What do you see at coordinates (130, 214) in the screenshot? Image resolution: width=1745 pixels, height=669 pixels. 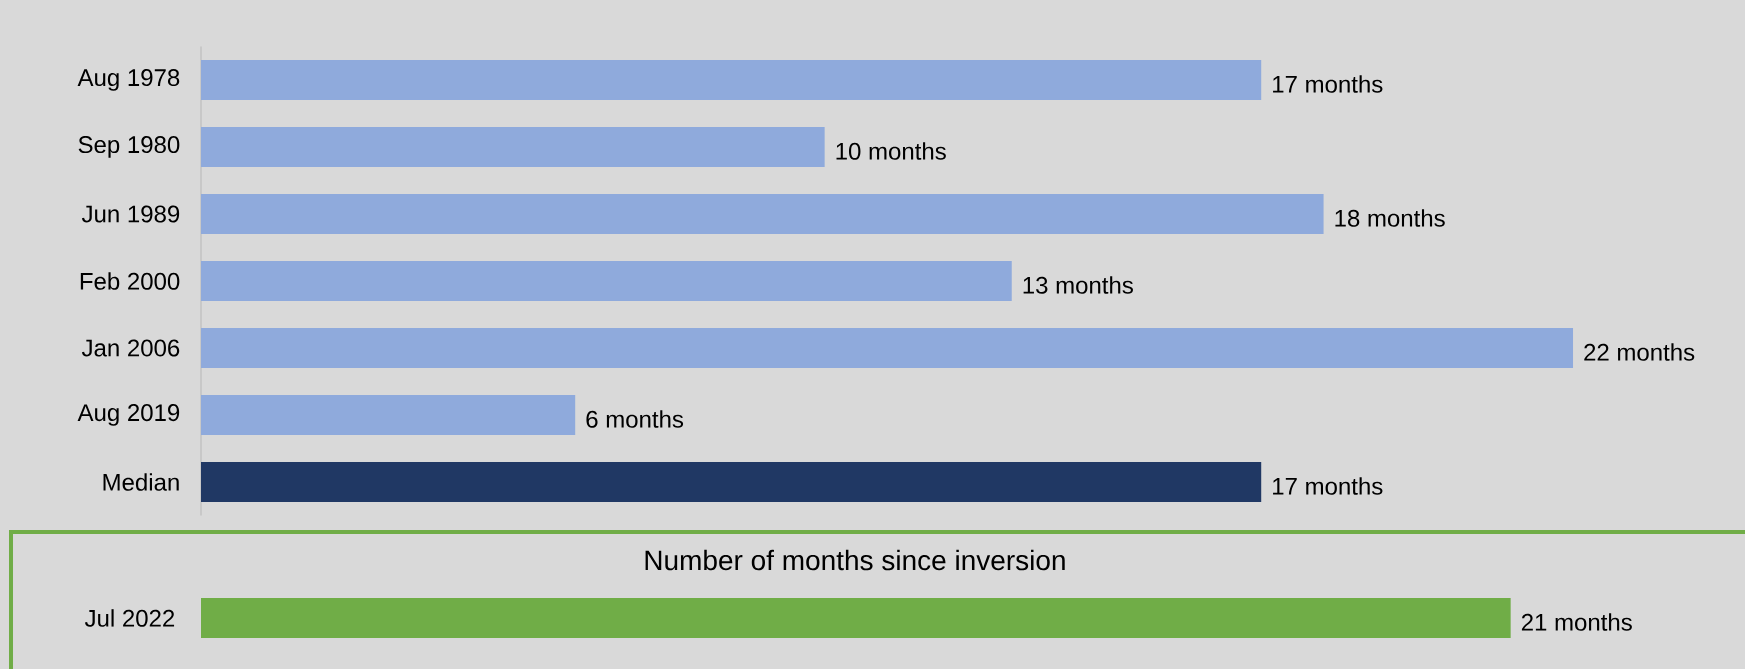 I see `y-tick-label: Jun 1989` at bounding box center [130, 214].